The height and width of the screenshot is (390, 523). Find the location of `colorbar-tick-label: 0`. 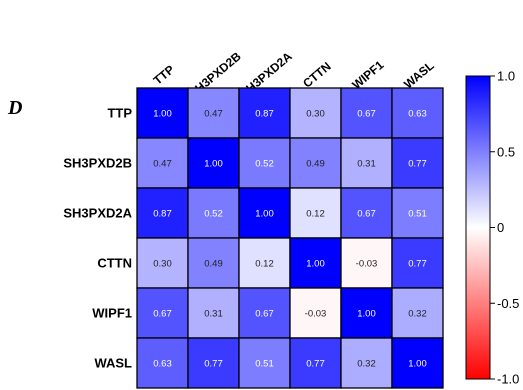

colorbar-tick-label: 0 is located at coordinates (500, 227).